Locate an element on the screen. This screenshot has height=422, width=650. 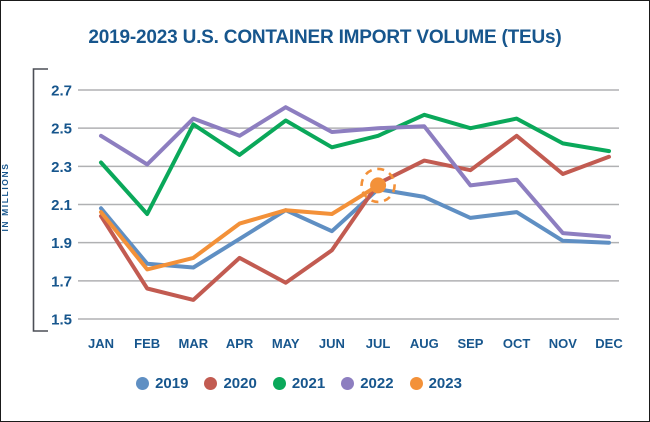
x-tick-label: MAY is located at coordinates (286, 343).